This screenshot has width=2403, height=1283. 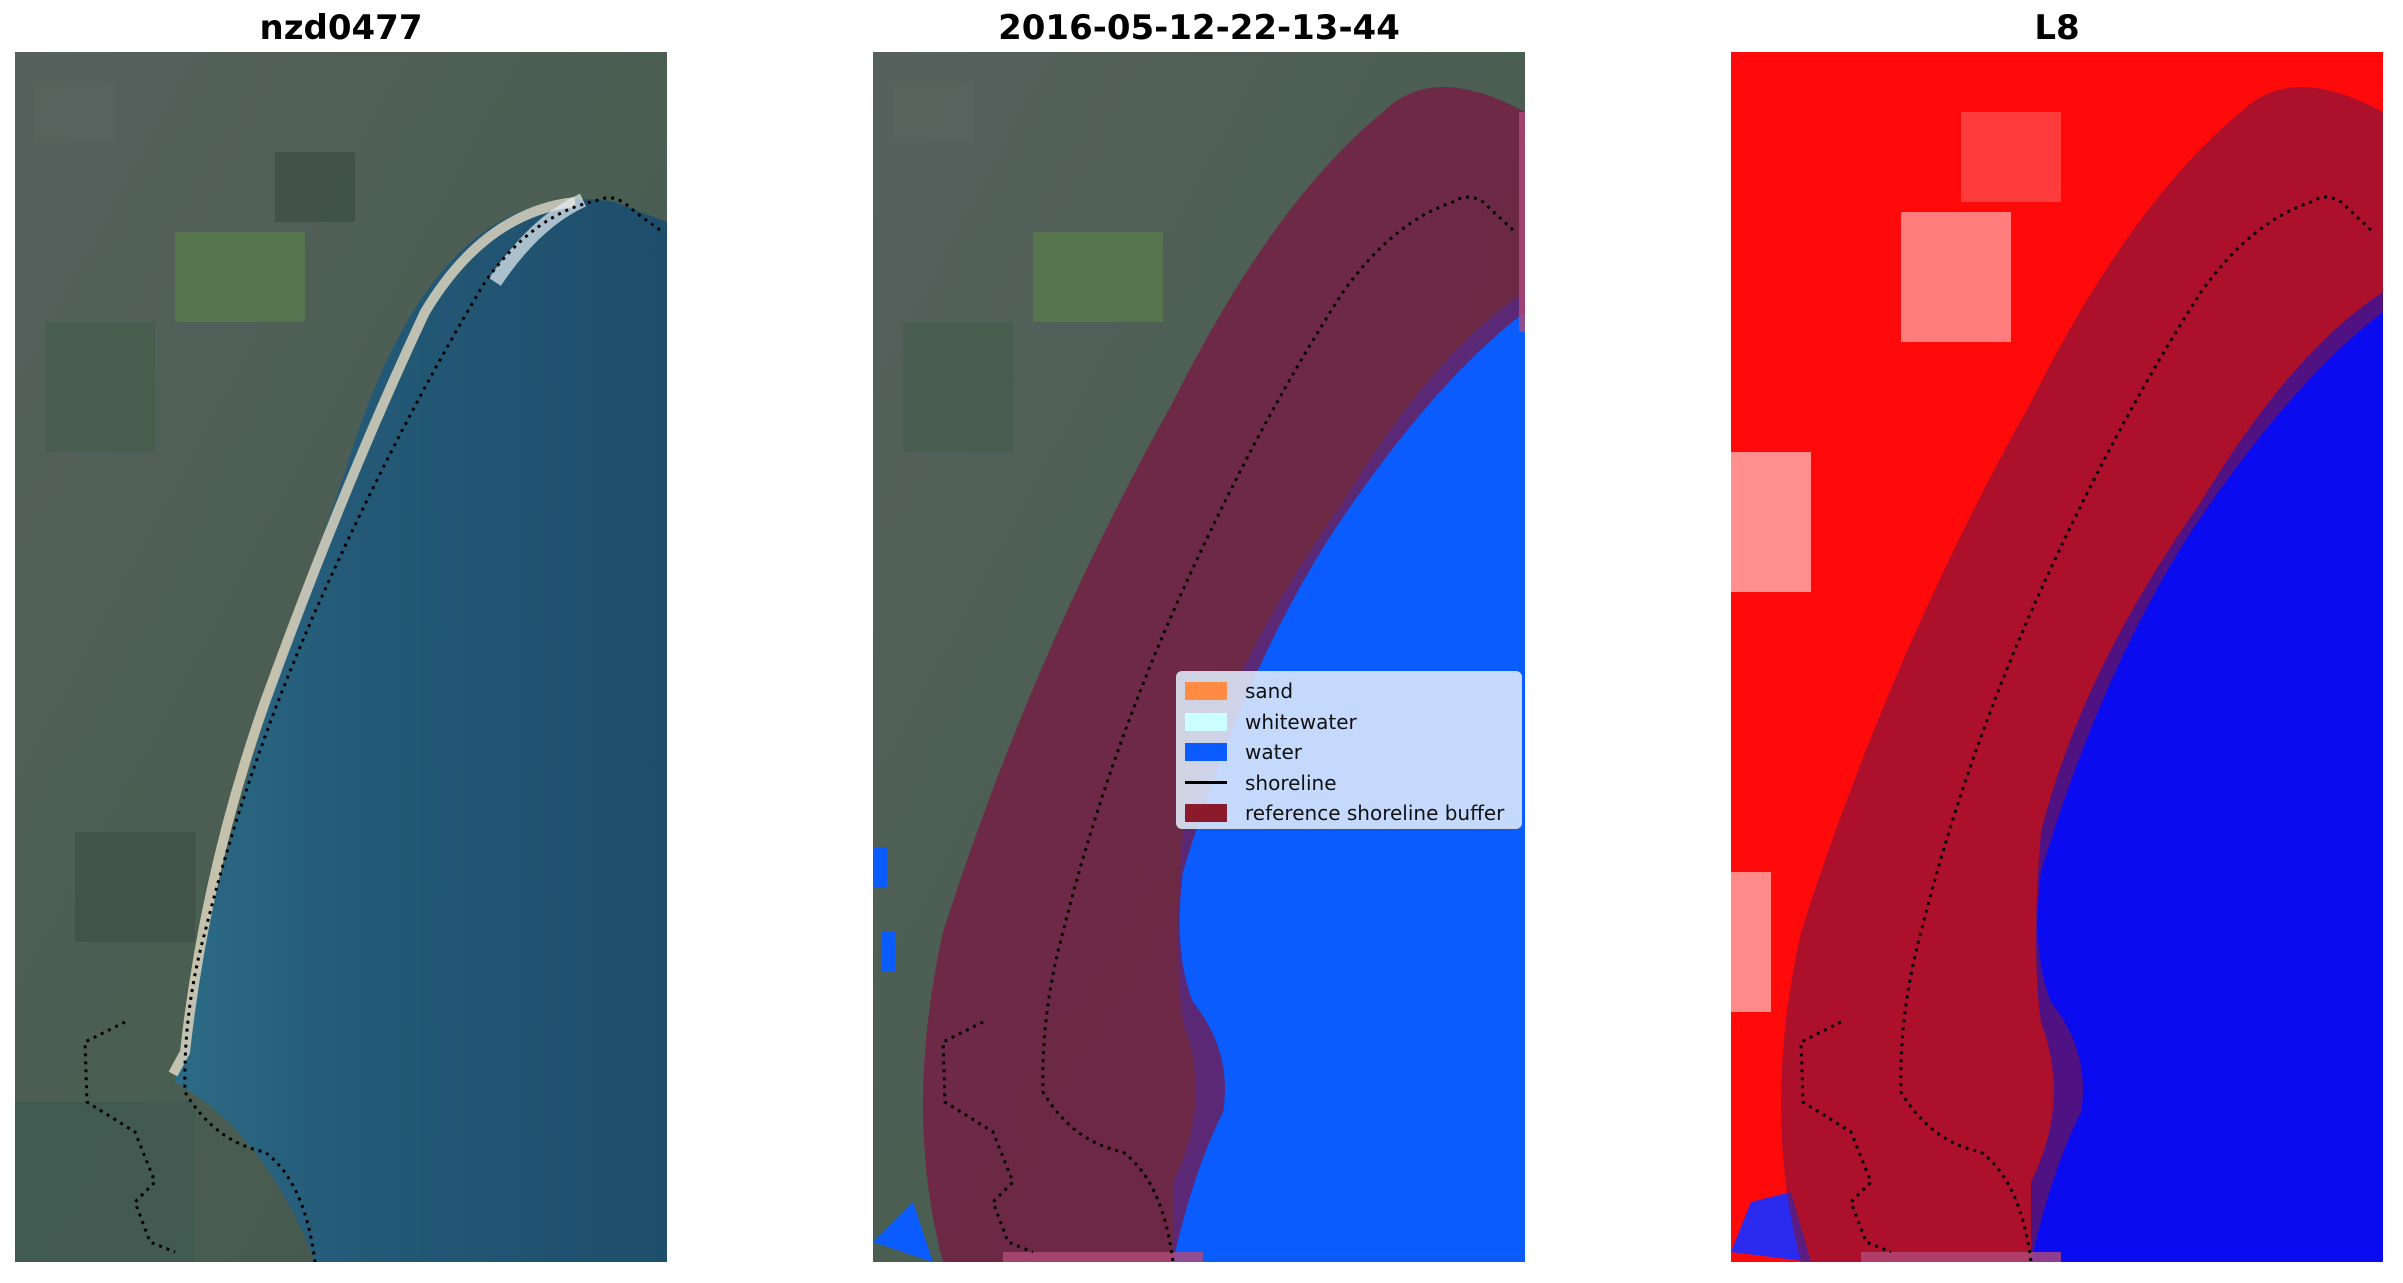 I want to click on legend-item-reference-buffer: reference shoreline buffer, so click(x=1349, y=813).